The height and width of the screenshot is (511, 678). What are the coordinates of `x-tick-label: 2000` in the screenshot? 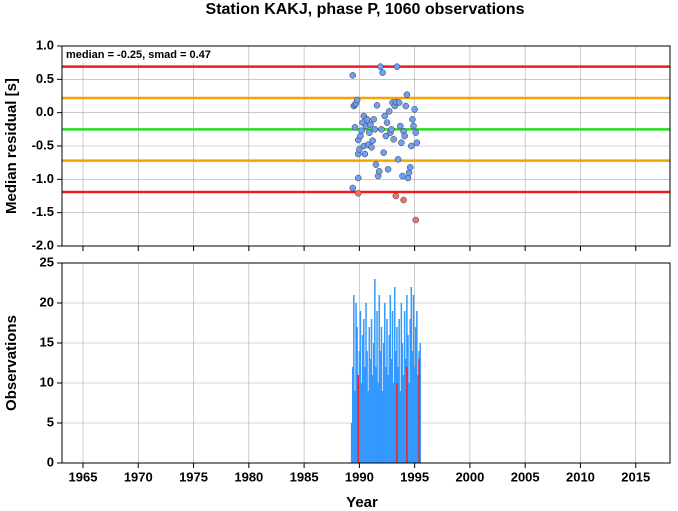 It's located at (469, 476).